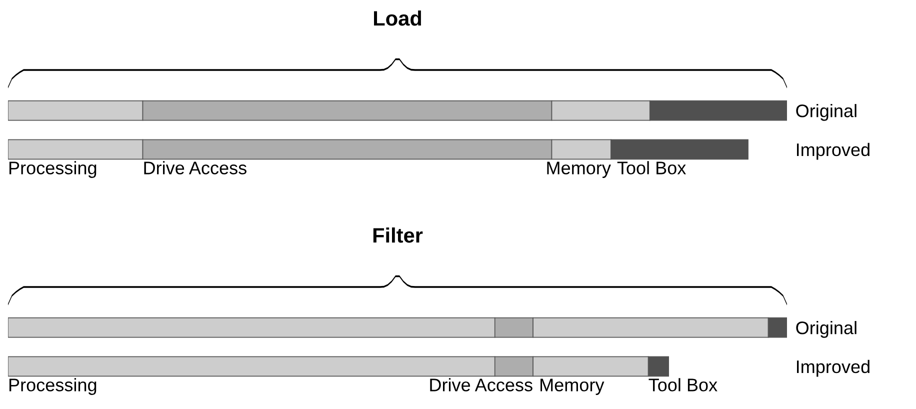  What do you see at coordinates (398, 18) in the screenshot?
I see `chart-title: Load` at bounding box center [398, 18].